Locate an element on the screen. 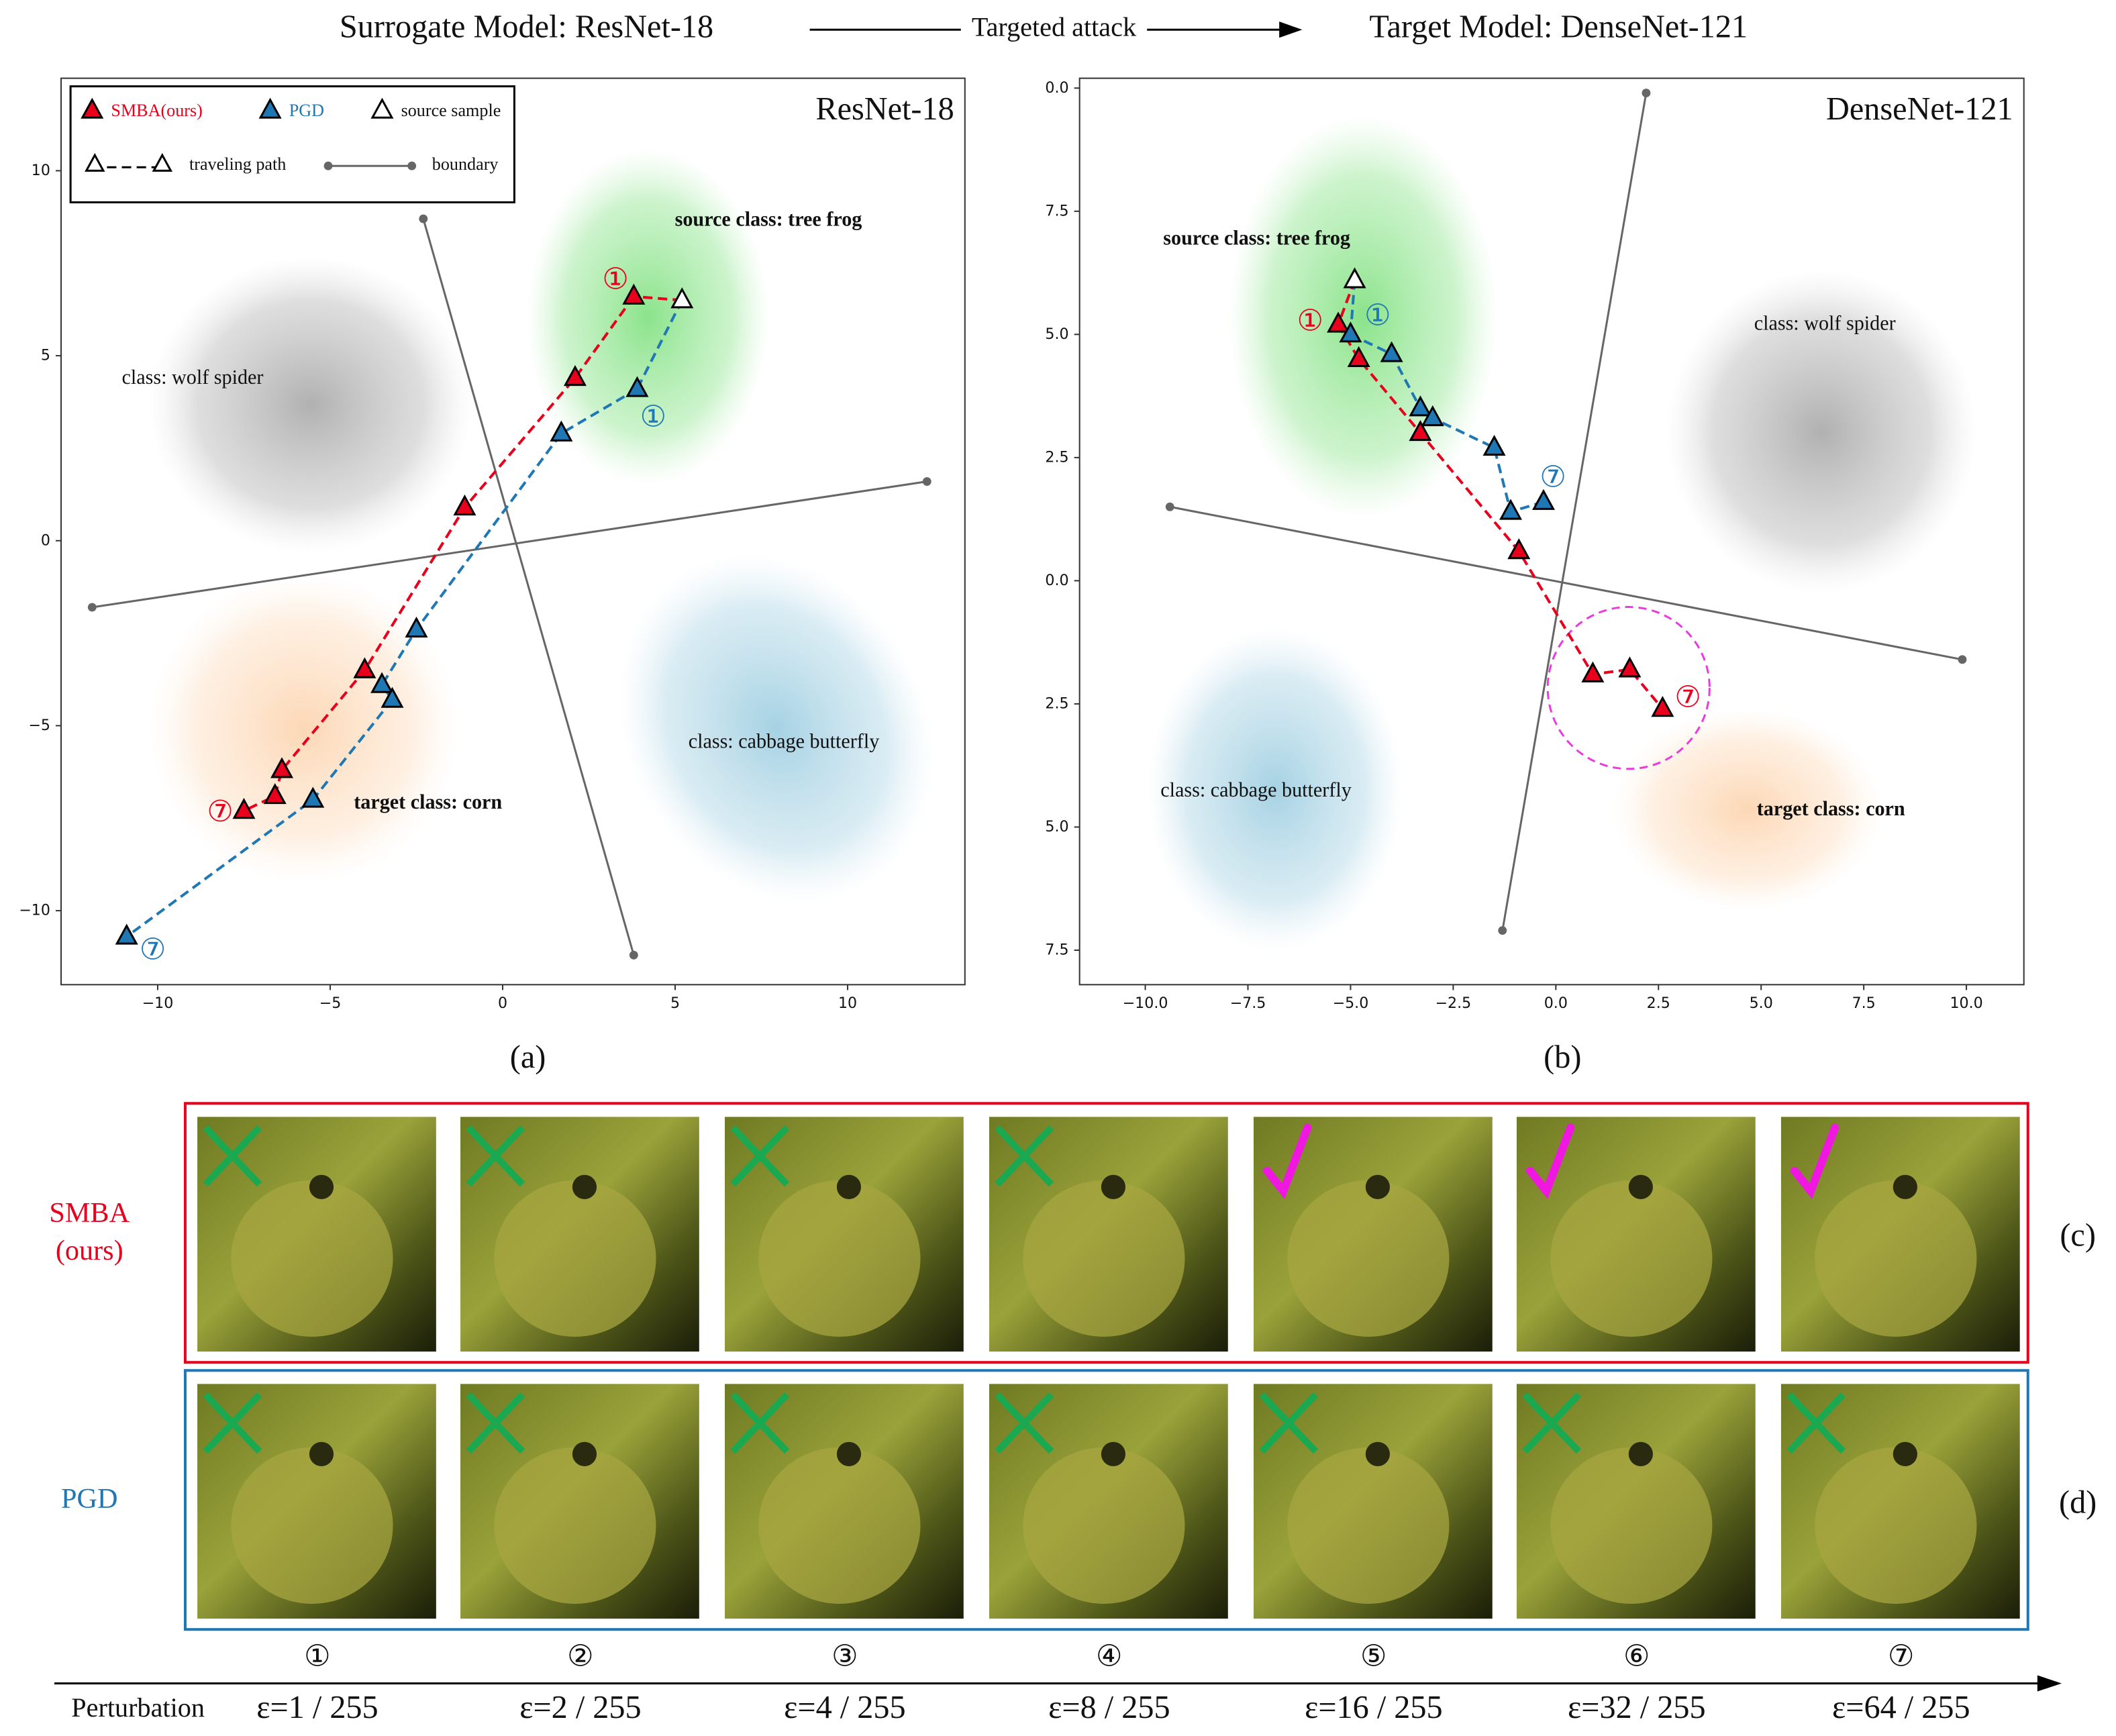 Image resolution: width=2116 pixels, height=1736 pixels. legend-label: boundary is located at coordinates (466, 164).